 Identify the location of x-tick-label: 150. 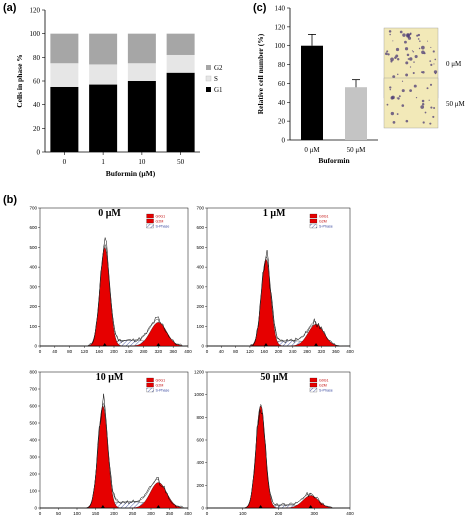
(96, 513).